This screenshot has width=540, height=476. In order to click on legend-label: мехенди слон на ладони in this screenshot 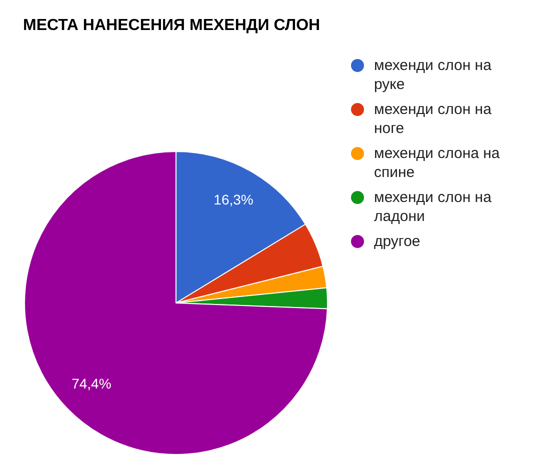, I will do `click(433, 207)`.